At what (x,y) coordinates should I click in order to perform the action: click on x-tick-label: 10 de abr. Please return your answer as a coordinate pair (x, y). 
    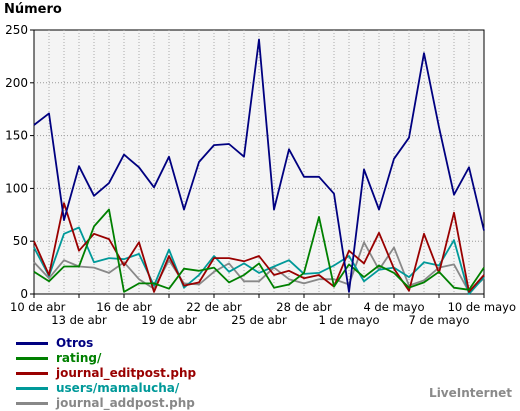
    Looking at the image, I should click on (38, 307).